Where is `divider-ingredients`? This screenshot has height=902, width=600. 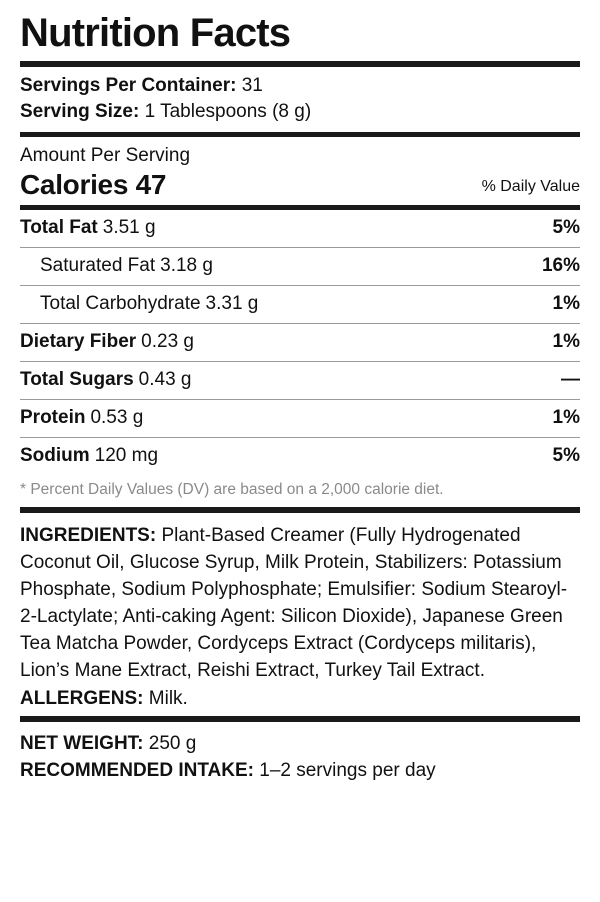
divider-ingredients is located at coordinates (300, 719).